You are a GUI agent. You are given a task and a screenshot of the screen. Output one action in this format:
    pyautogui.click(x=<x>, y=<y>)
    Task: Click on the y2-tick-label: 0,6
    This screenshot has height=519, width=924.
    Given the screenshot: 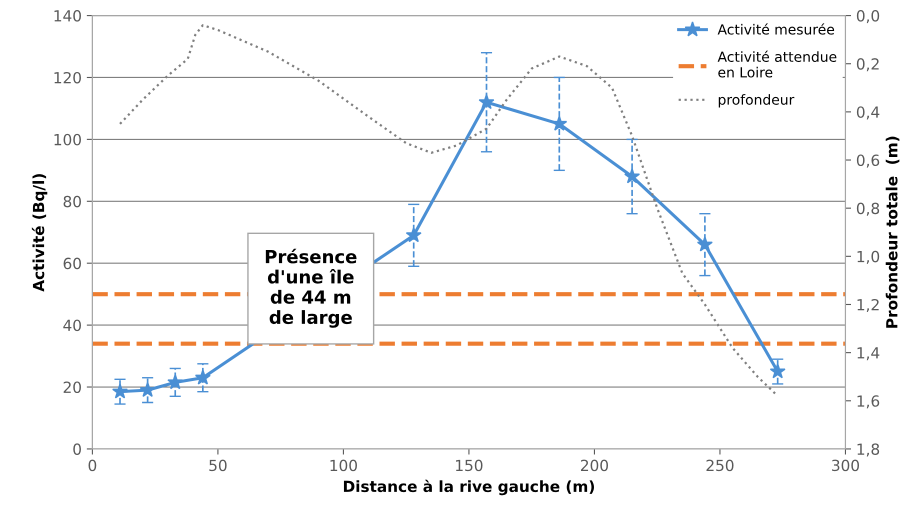 What is the action you would take?
    pyautogui.click(x=868, y=161)
    